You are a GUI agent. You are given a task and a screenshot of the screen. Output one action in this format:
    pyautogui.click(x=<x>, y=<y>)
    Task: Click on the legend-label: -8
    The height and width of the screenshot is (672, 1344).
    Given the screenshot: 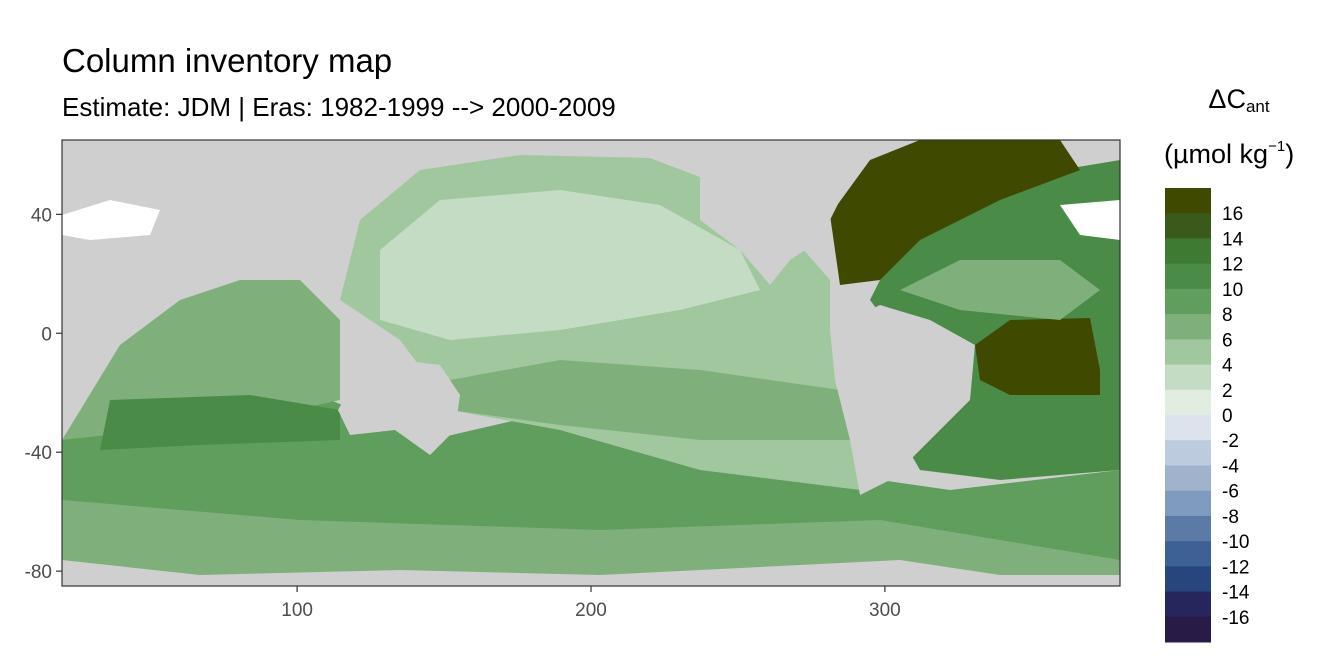 What is the action you would take?
    pyautogui.click(x=1230, y=517)
    